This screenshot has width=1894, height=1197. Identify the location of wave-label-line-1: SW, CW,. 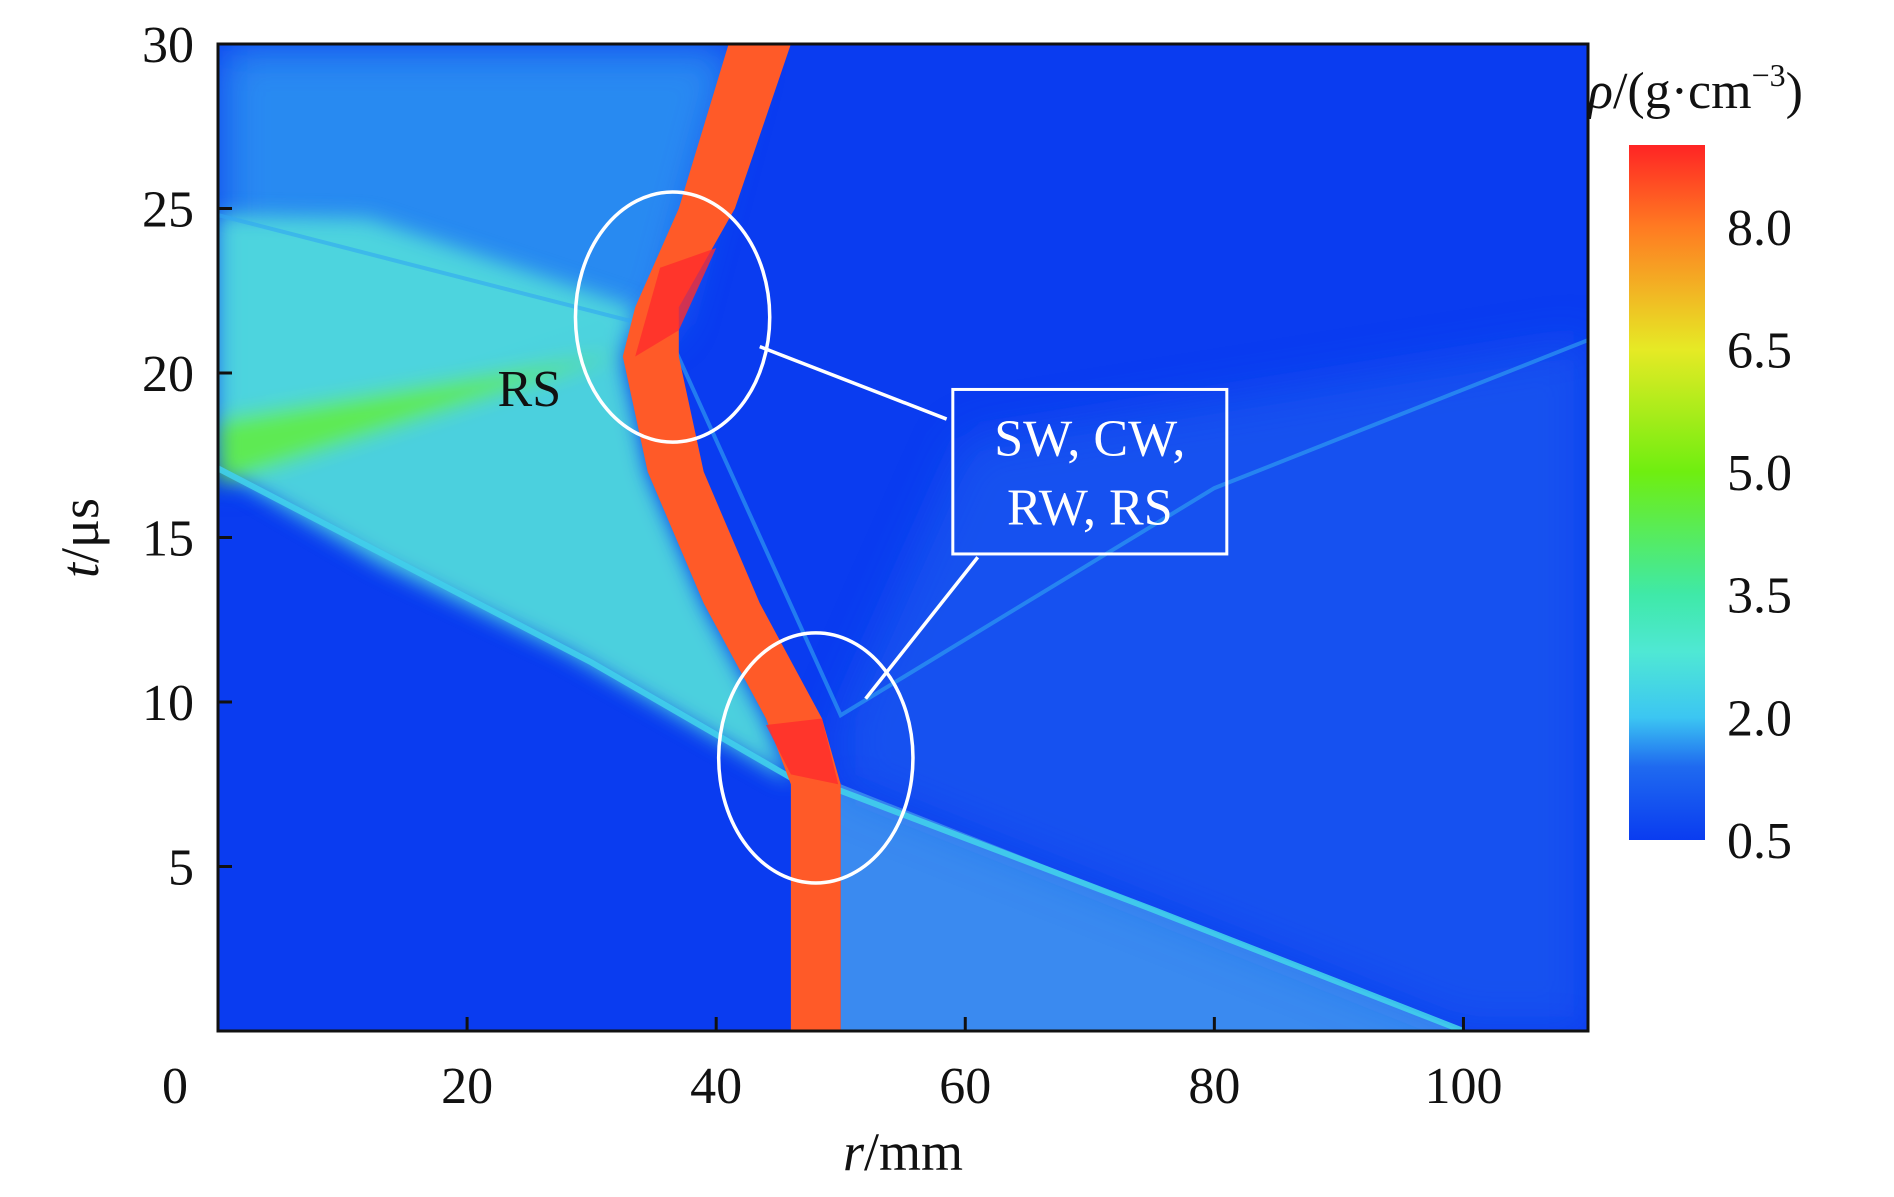
(1089, 438).